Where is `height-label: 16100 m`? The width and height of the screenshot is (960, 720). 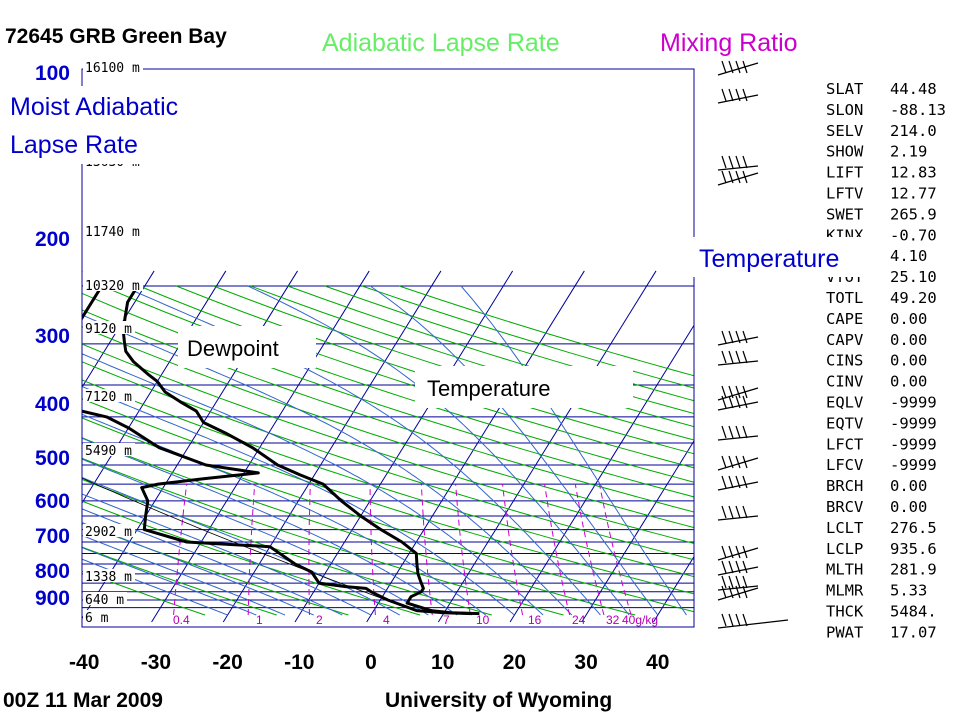 height-label: 16100 m is located at coordinates (112, 68).